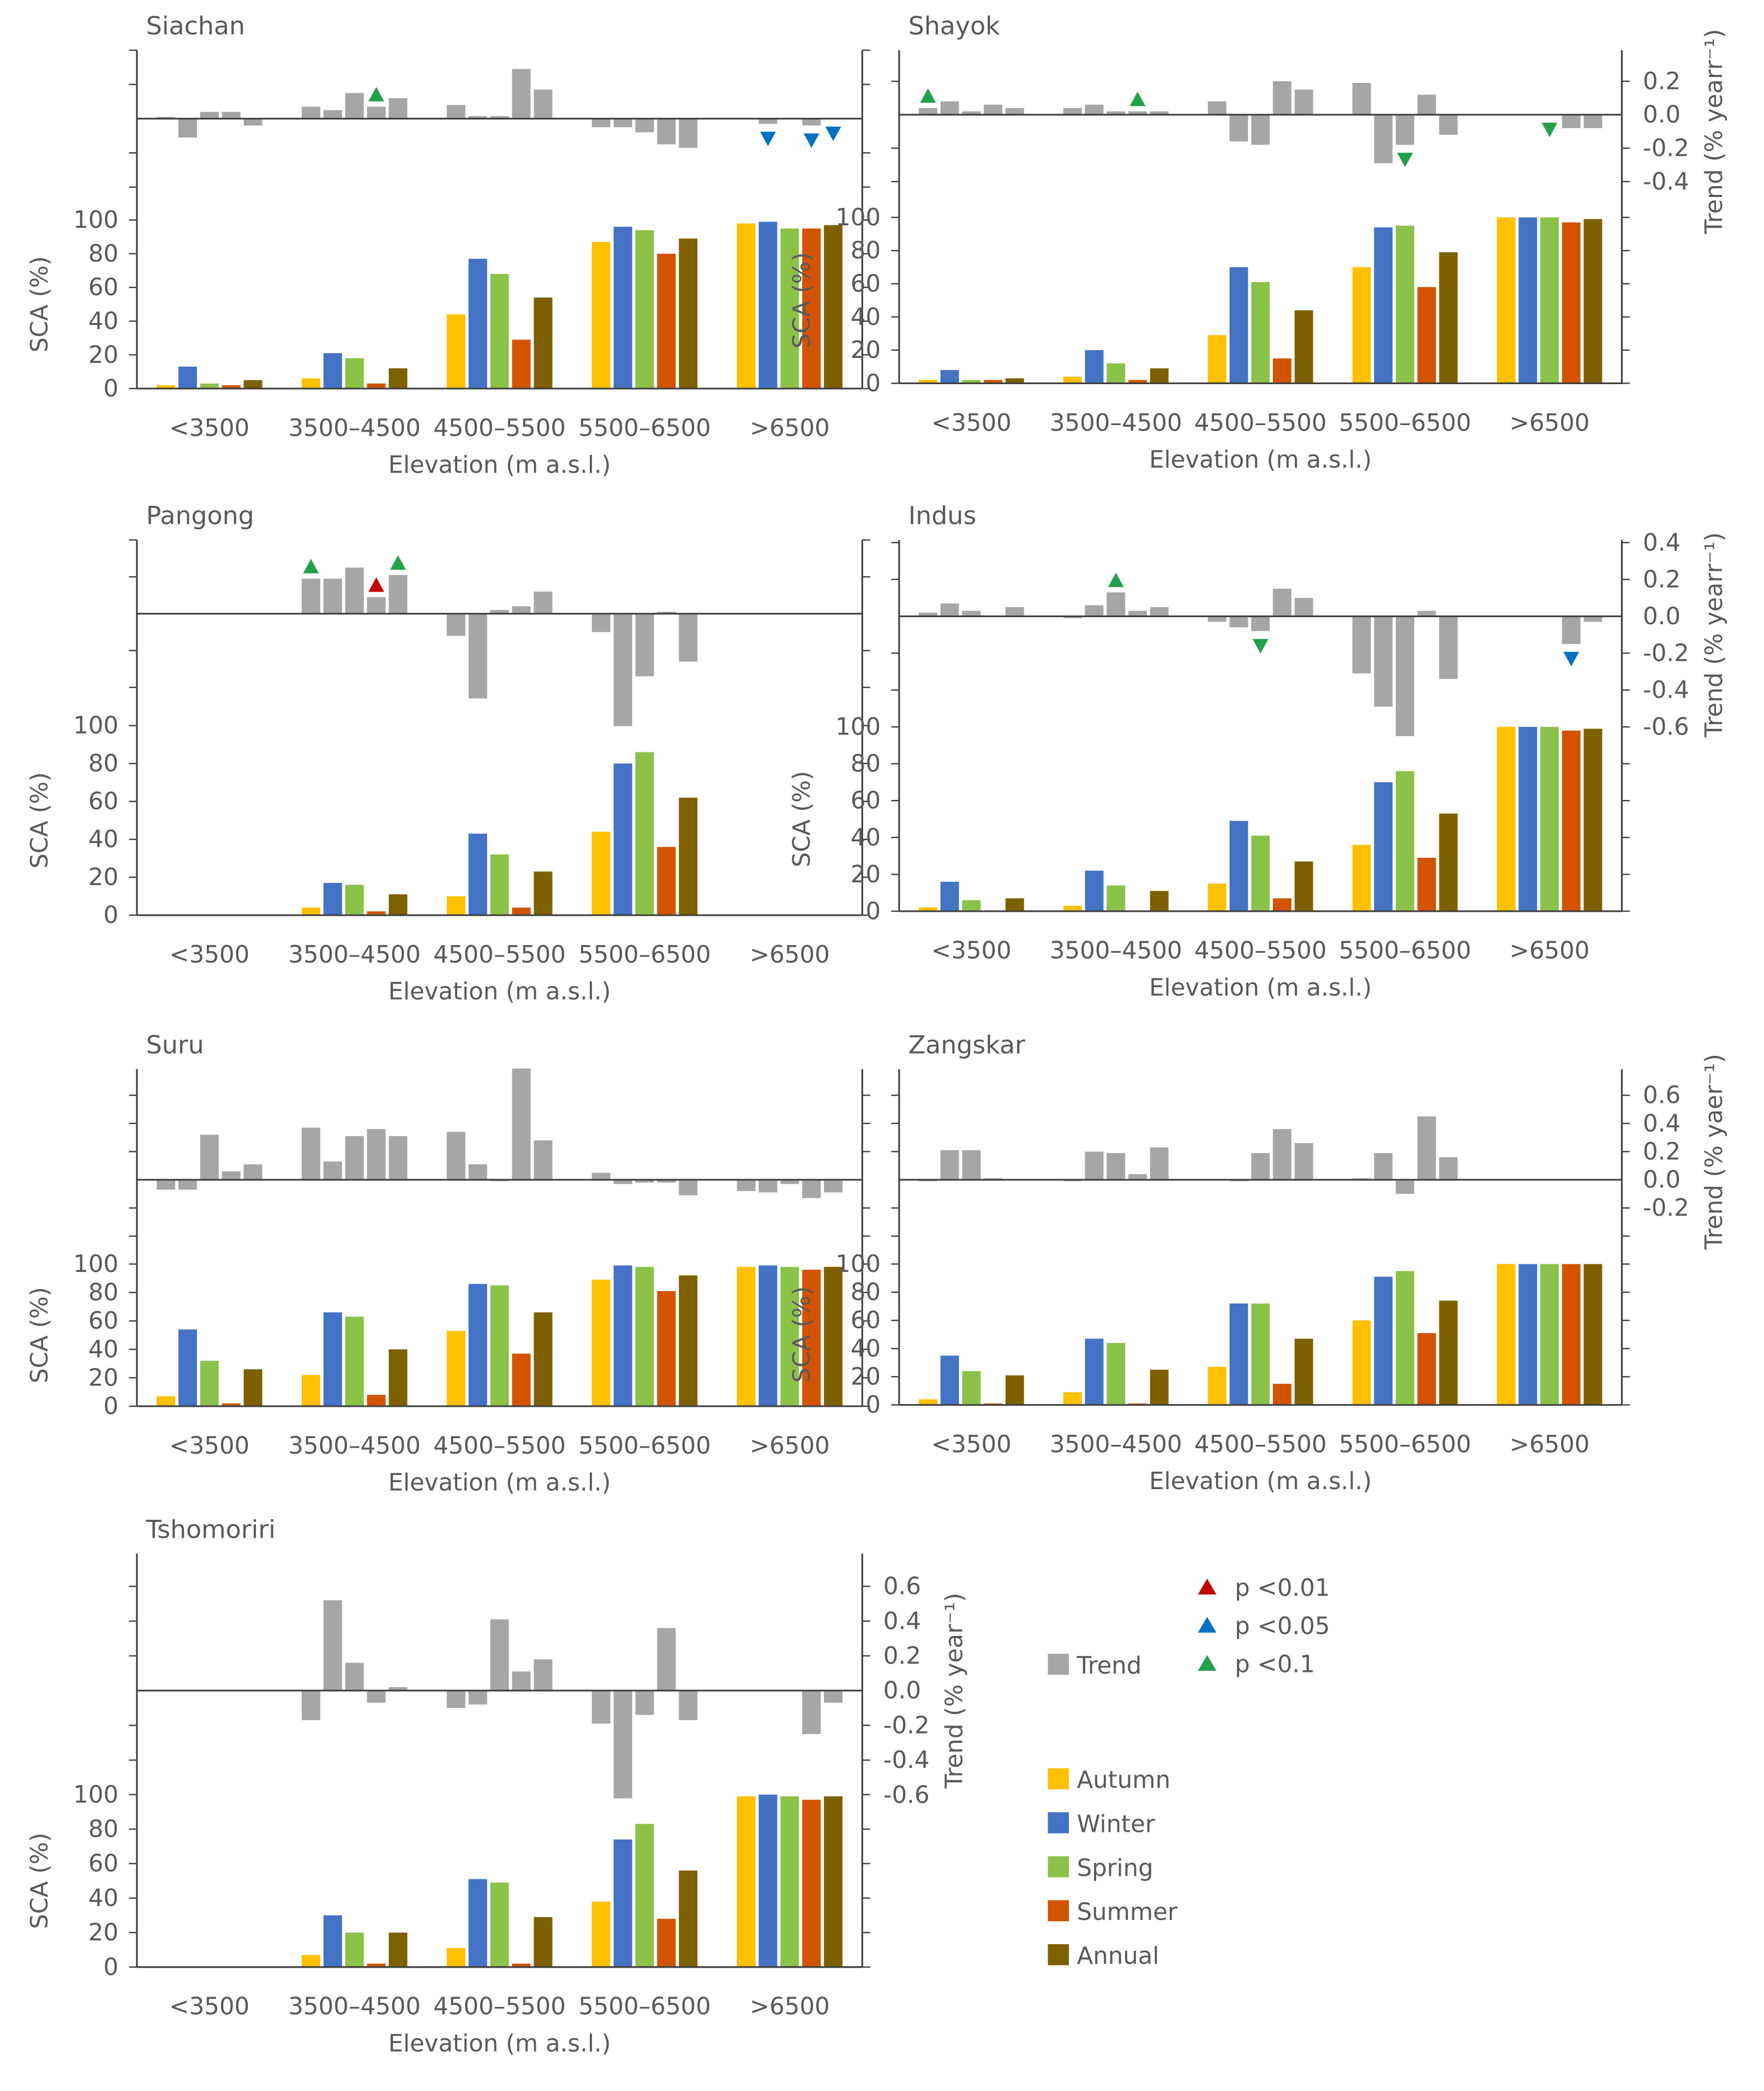 The width and height of the screenshot is (1764, 2091). I want to click on significance-marker-down, so click(811, 140).